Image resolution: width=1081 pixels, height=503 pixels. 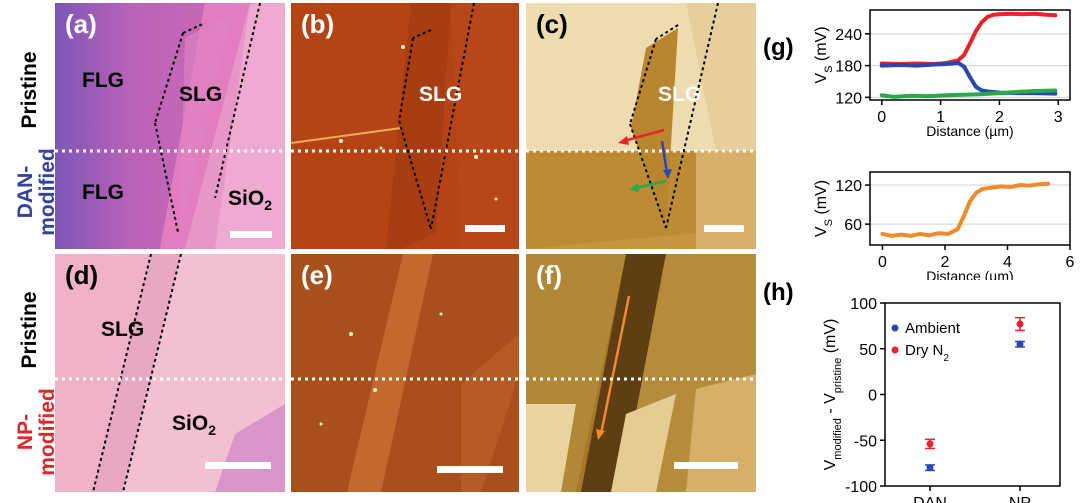 What do you see at coordinates (778, 292) in the screenshot?
I see `chart-h-label: (h)` at bounding box center [778, 292].